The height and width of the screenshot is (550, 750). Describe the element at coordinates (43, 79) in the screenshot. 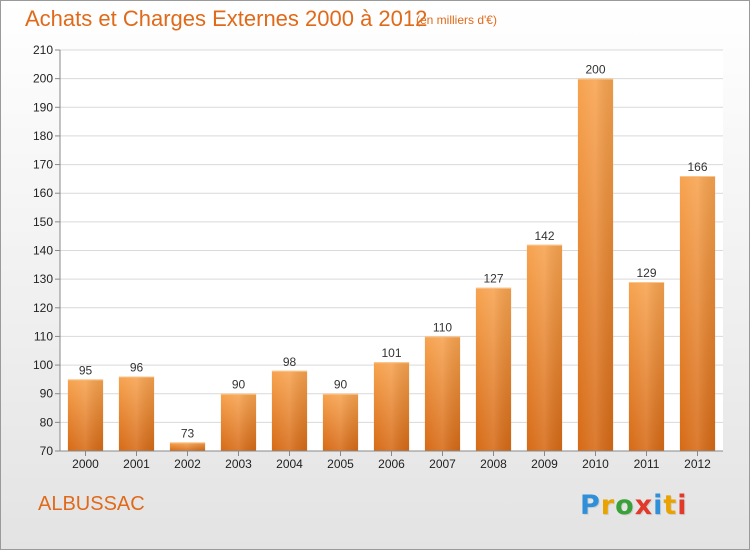

I see `y-tick-label: 200` at that location.